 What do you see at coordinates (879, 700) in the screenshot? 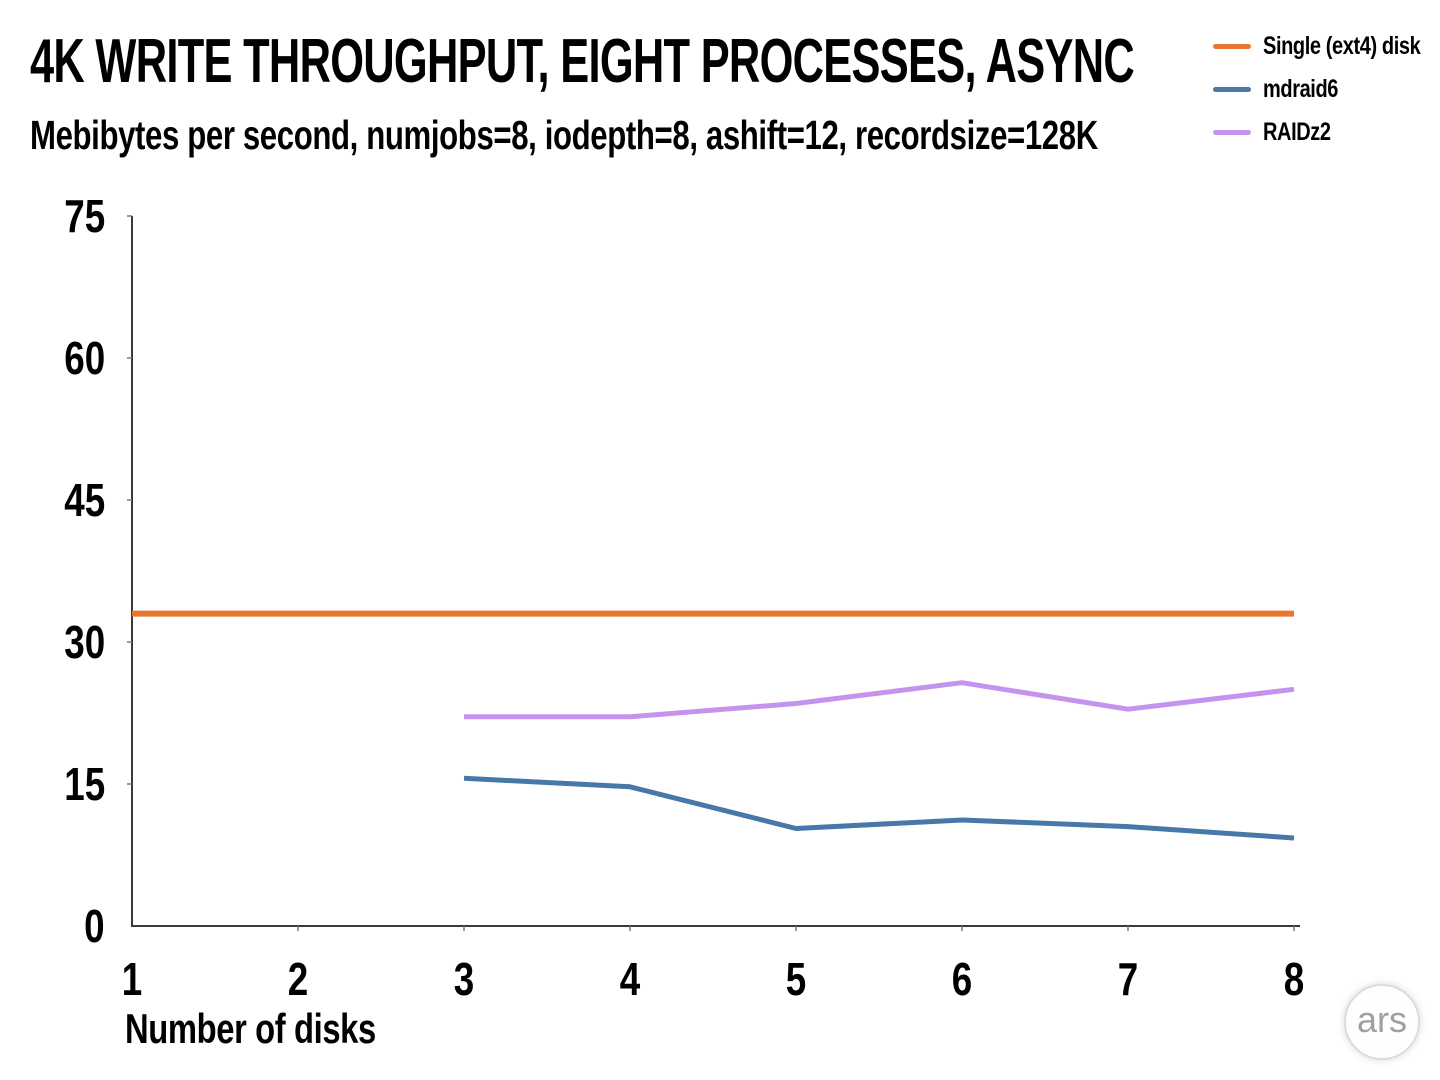
I see `series-line-raidz2` at bounding box center [879, 700].